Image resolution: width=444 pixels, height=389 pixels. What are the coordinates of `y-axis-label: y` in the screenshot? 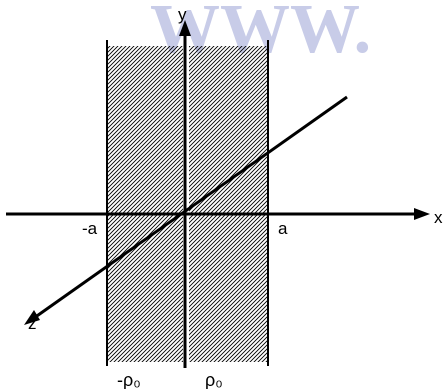 It's located at (182, 14).